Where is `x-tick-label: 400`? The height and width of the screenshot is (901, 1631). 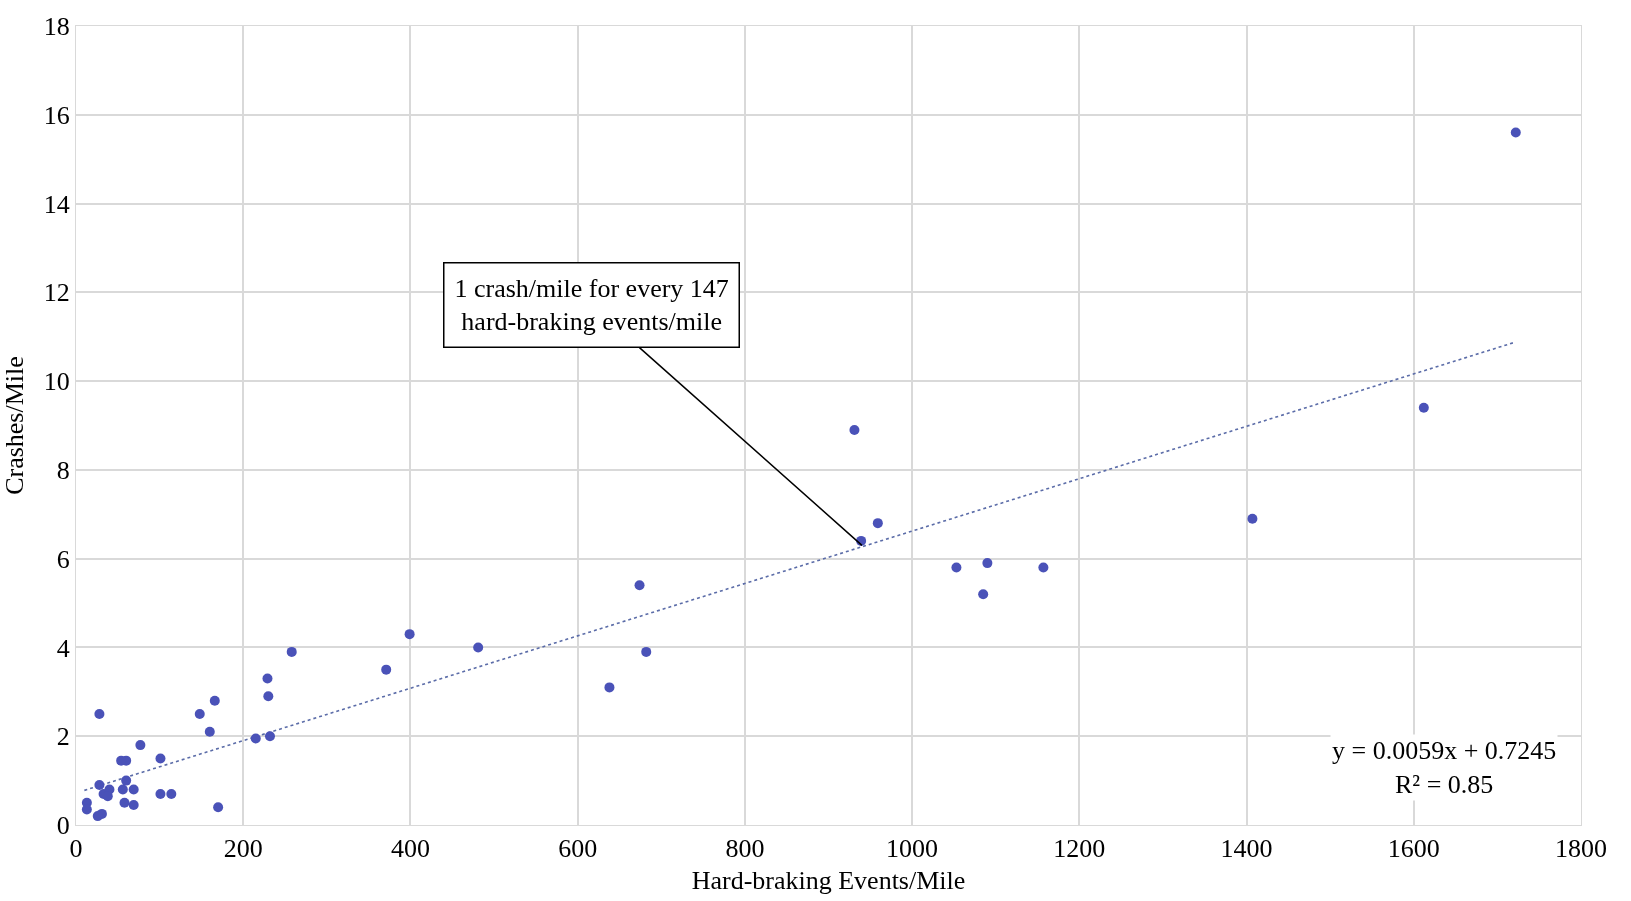 x-tick-label: 400 is located at coordinates (410, 849).